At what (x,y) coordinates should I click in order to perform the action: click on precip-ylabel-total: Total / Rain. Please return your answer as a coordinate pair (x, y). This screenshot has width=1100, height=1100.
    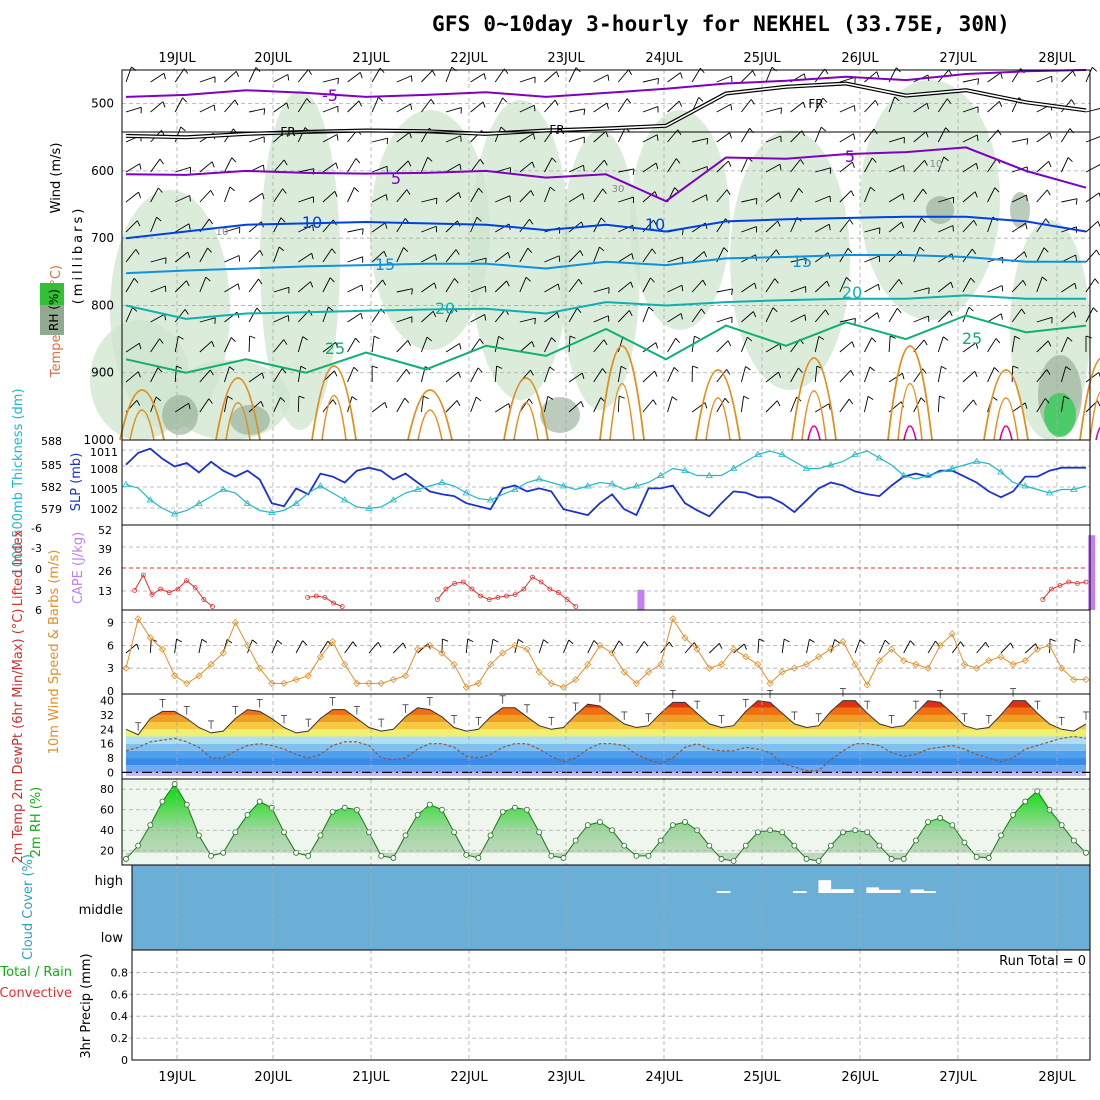
    Looking at the image, I should click on (36, 972).